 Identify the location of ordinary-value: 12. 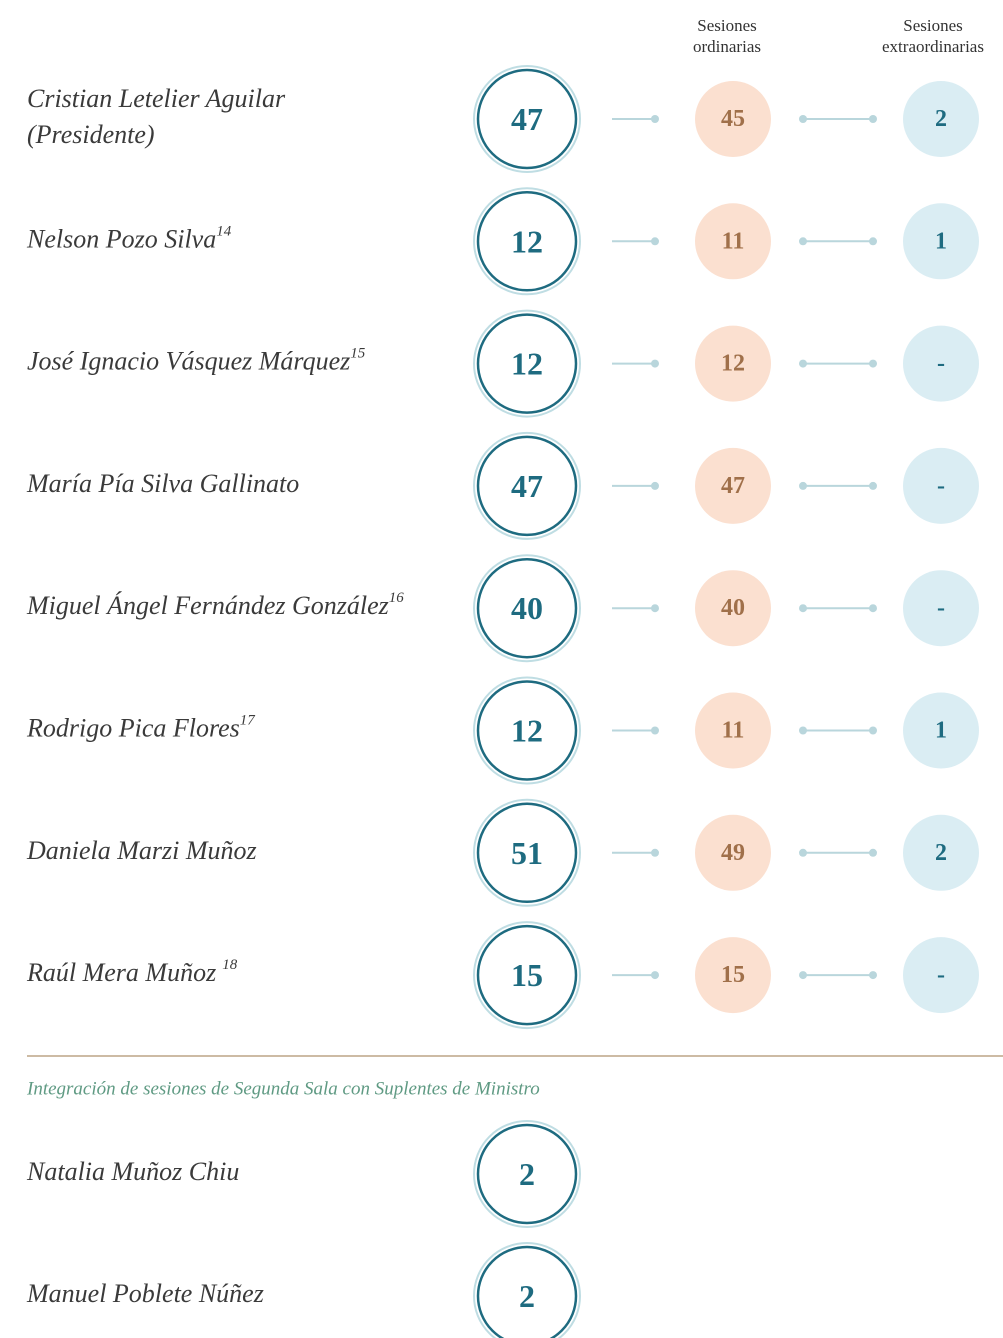
(733, 364).